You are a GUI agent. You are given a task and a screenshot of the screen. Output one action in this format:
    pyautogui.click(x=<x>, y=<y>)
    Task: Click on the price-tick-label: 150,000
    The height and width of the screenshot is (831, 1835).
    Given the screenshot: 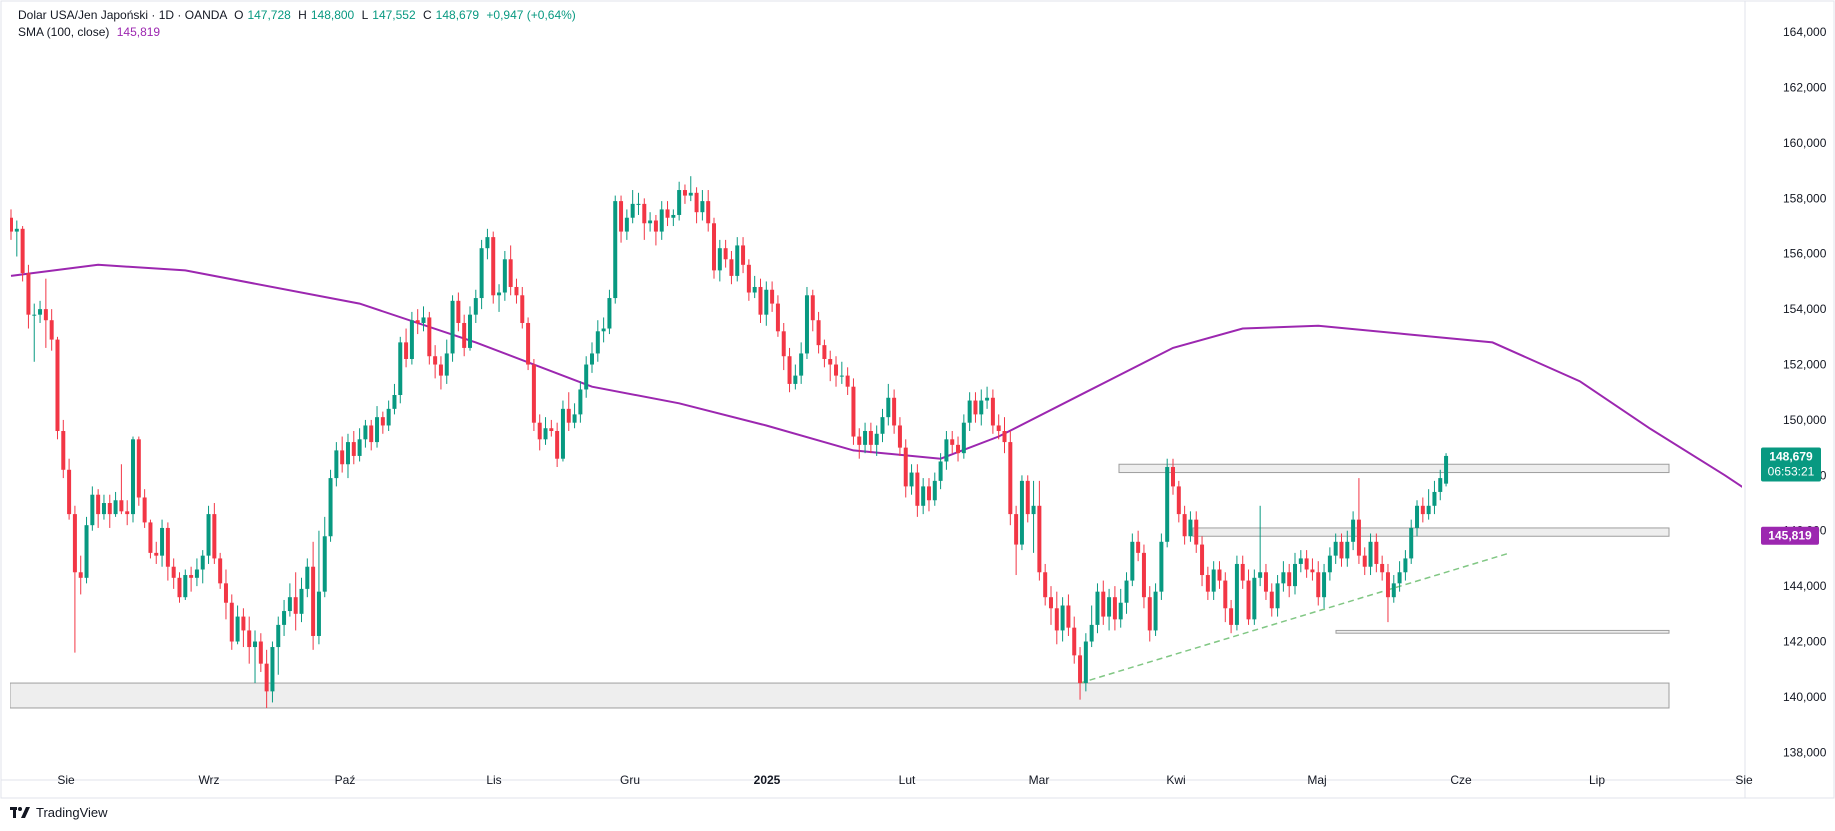 What is the action you would take?
    pyautogui.click(x=1805, y=420)
    